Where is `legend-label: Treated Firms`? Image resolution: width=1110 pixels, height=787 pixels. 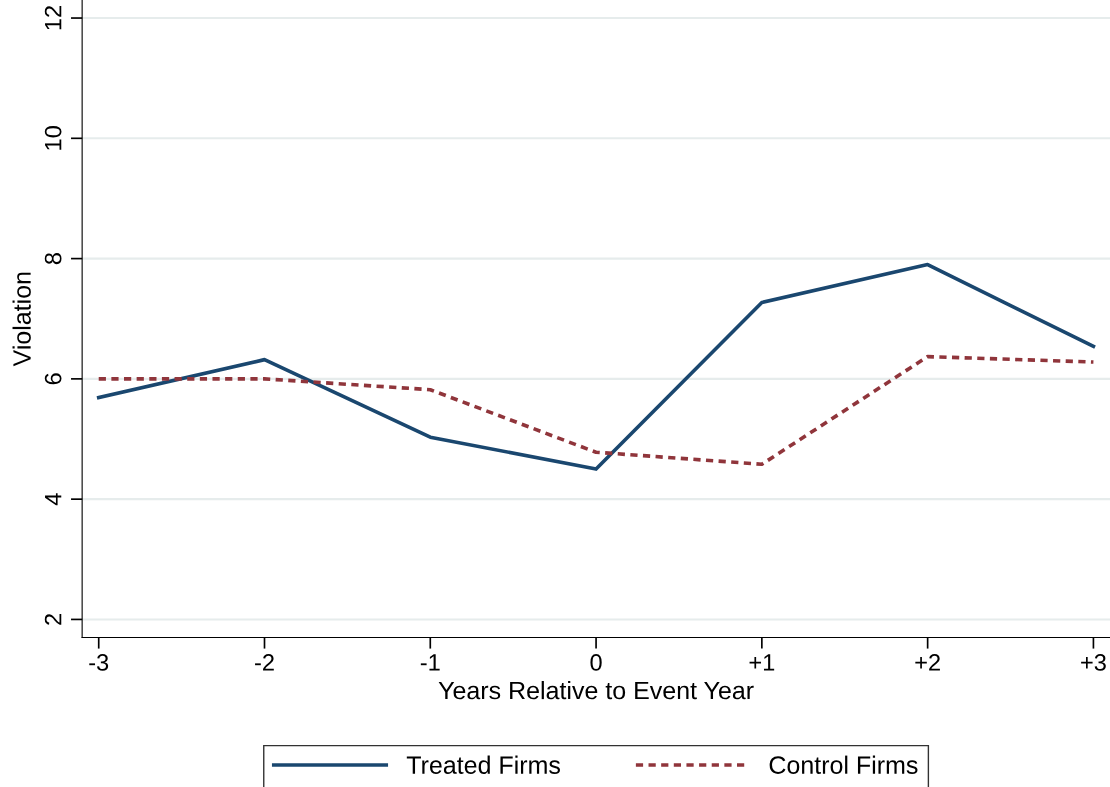
legend-label: Treated Firms is located at coordinates (483, 764).